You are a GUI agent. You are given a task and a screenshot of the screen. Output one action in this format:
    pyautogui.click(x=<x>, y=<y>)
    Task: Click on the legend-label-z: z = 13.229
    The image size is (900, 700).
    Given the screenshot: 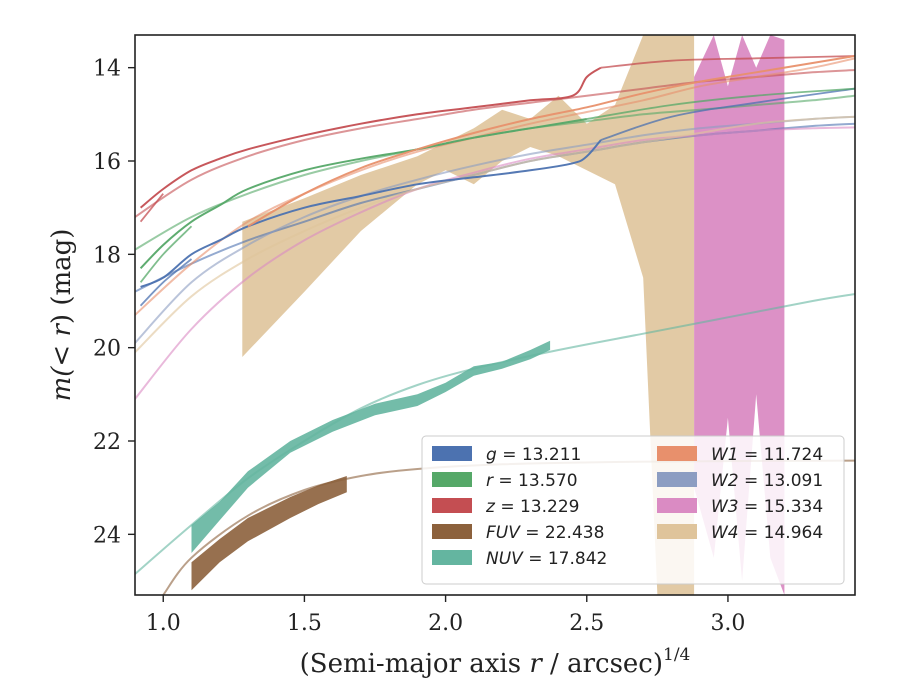 What is the action you would take?
    pyautogui.click(x=532, y=507)
    